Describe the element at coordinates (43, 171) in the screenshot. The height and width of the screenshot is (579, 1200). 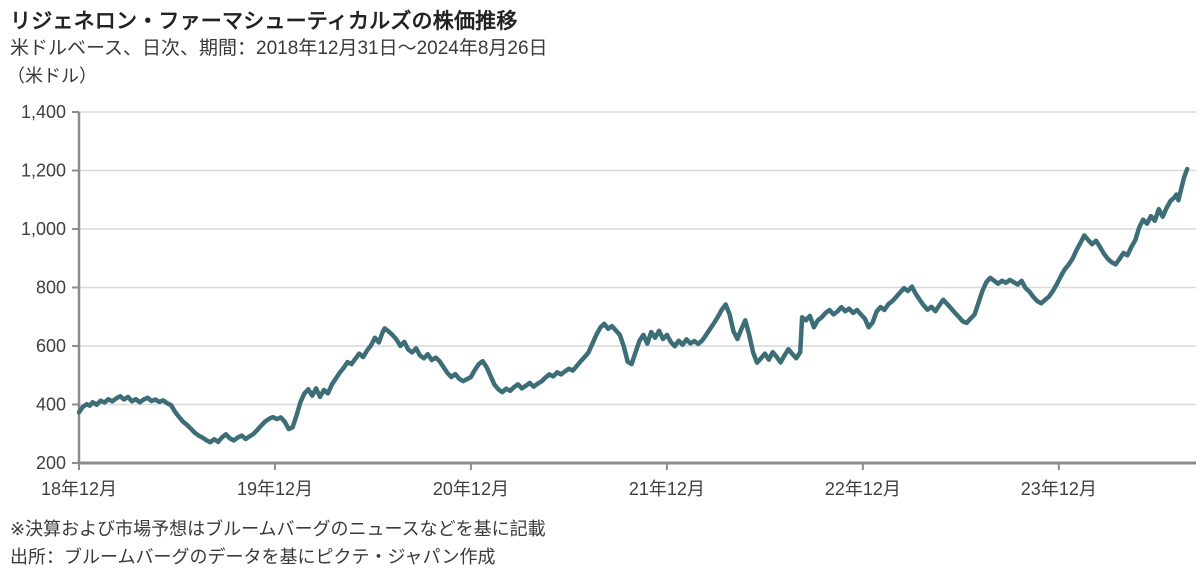
I see `y-tick-label: 1,200` at that location.